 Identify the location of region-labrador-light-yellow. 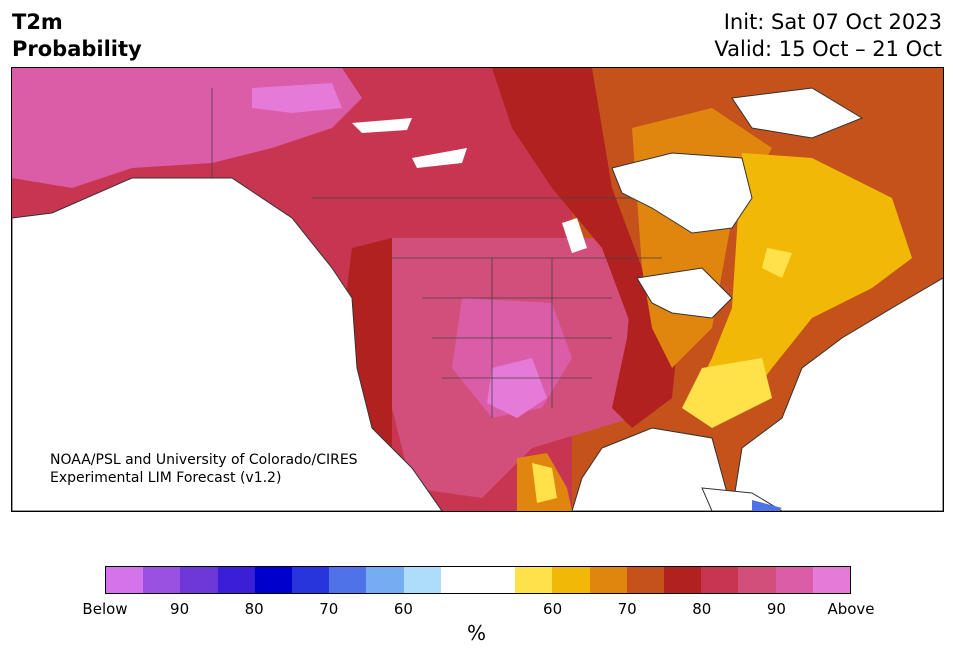
(777, 263).